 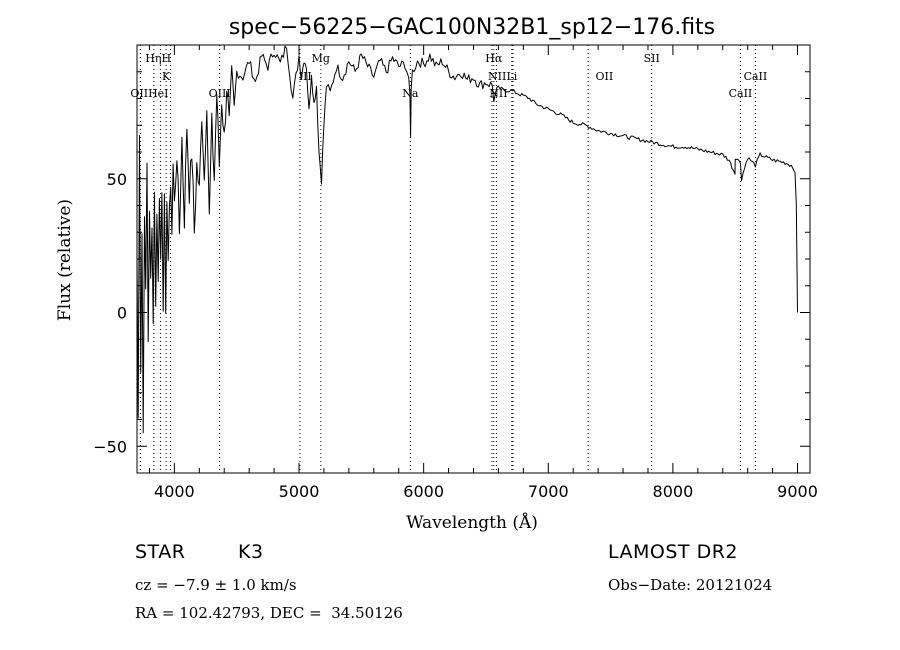 What do you see at coordinates (511, 76) in the screenshot?
I see `spectral-line-label: Li` at bounding box center [511, 76].